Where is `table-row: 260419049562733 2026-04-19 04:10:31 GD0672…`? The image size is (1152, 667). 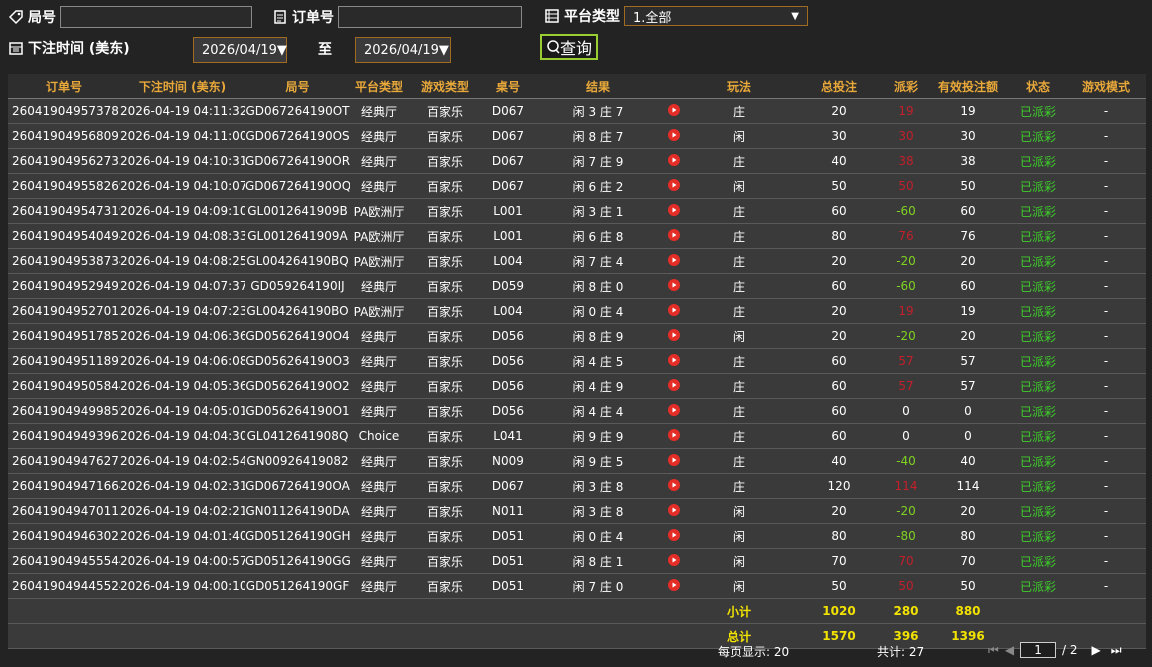 table-row: 260419049562733 2026-04-19 04:10:31 GD0672… is located at coordinates (577, 161).